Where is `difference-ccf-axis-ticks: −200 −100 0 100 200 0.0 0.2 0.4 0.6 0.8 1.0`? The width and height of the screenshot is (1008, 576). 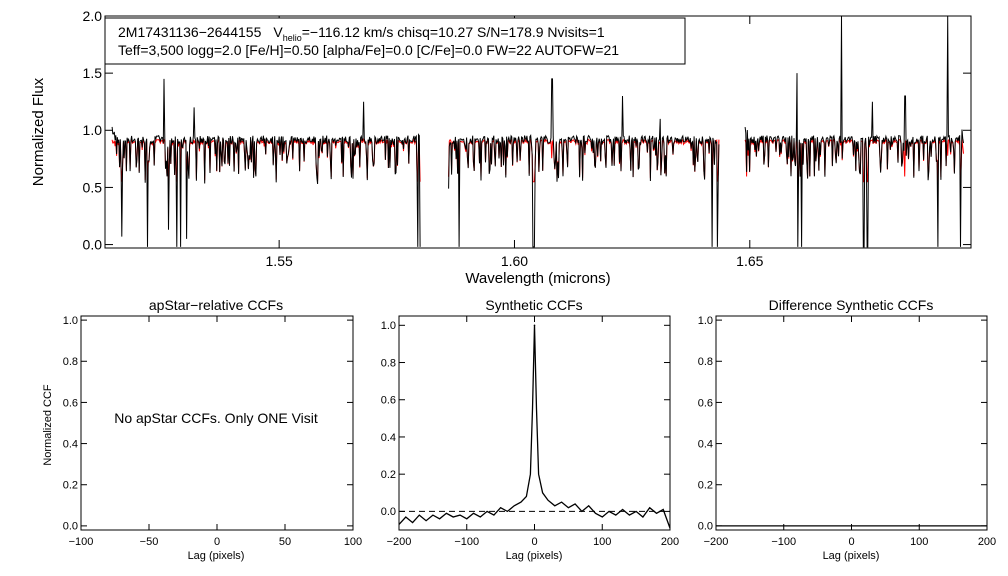 difference-ccf-axis-ticks: −200 −100 0 100 200 0.0 0.2 0.4 0.6 0.8 1.0 is located at coordinates (847, 431).